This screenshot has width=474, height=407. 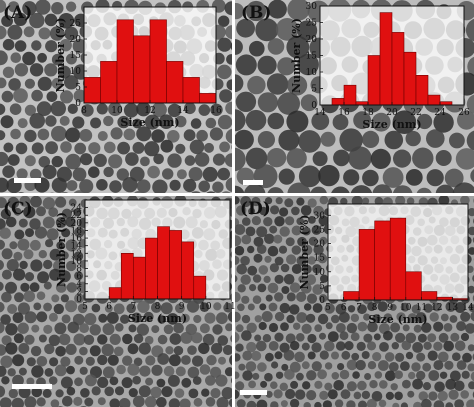 I want to click on x-tick-label: 20, so click(x=392, y=113).